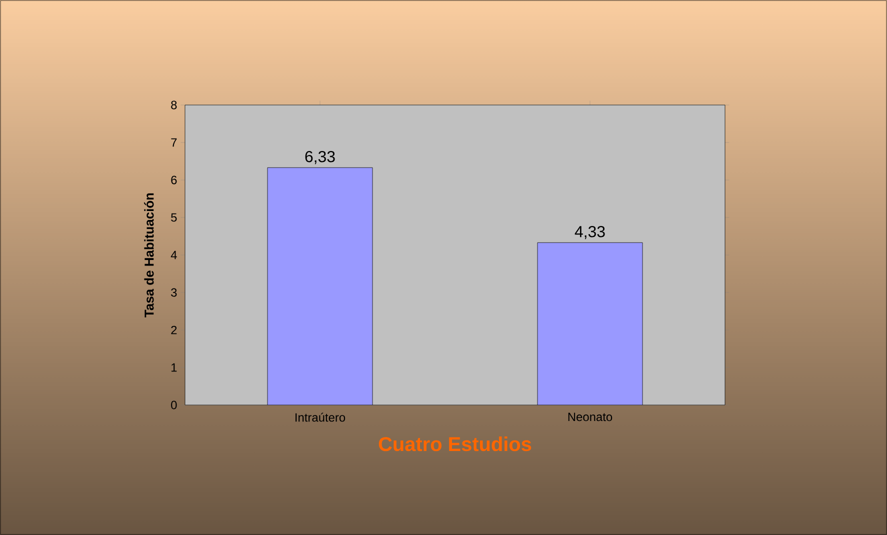  What do you see at coordinates (589, 233) in the screenshot?
I see `data-label: 4,33` at bounding box center [589, 233].